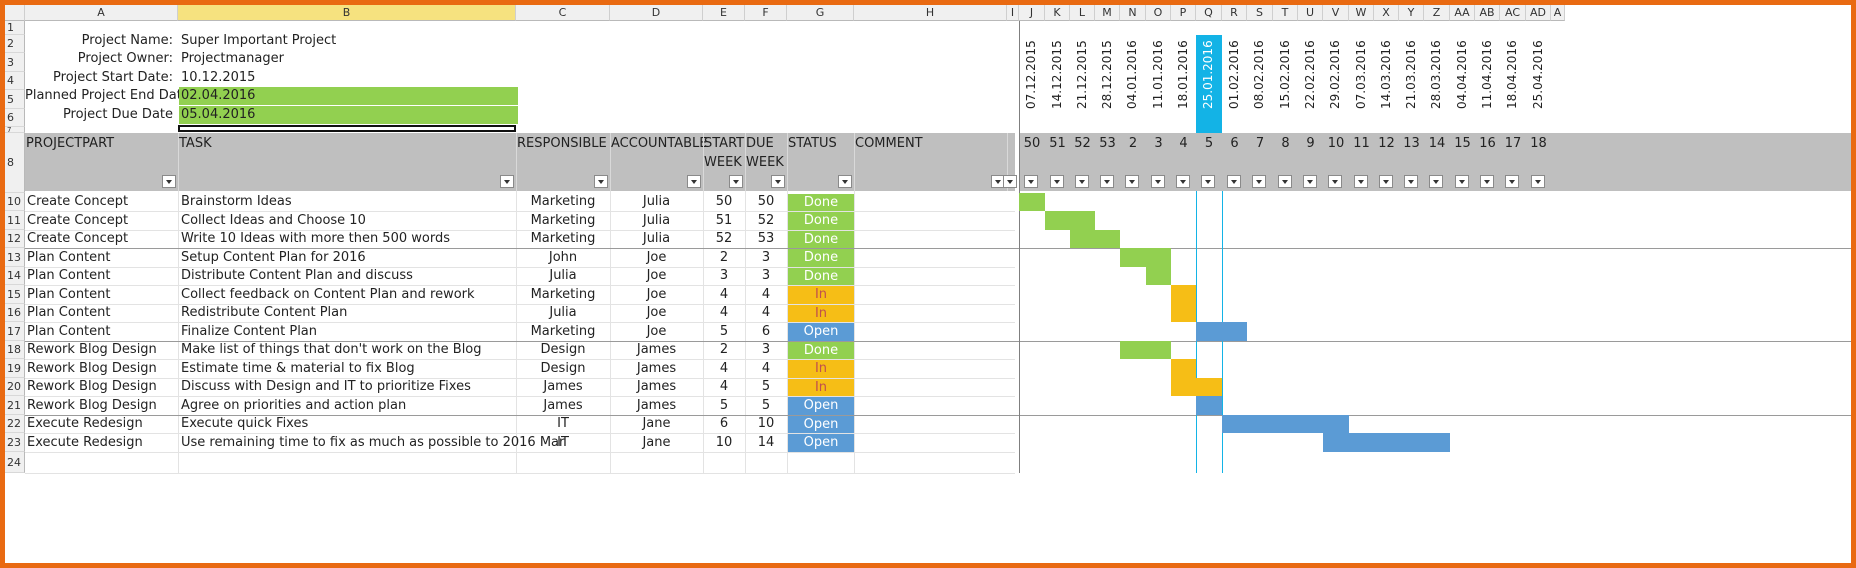 The image size is (1856, 568). What do you see at coordinates (347, 13) in the screenshot?
I see `column-header-b: B` at bounding box center [347, 13].